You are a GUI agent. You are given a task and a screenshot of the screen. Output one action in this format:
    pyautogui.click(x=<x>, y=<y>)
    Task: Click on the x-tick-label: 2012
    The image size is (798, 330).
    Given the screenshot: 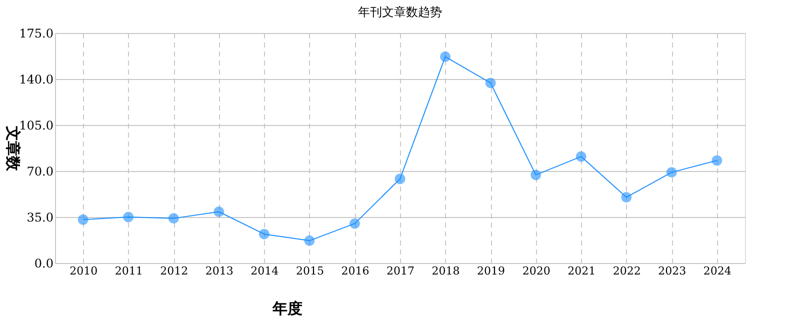 What is the action you would take?
    pyautogui.click(x=174, y=271)
    